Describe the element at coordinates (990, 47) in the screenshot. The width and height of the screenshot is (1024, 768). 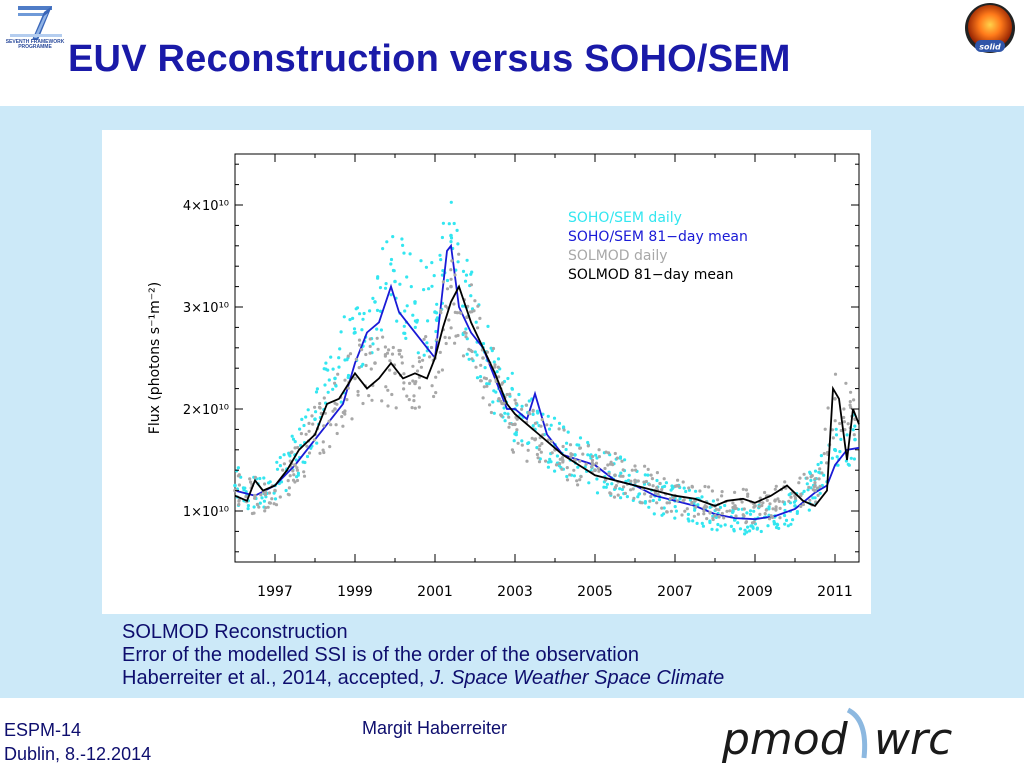
I see `solid-logo-text: solid` at that location.